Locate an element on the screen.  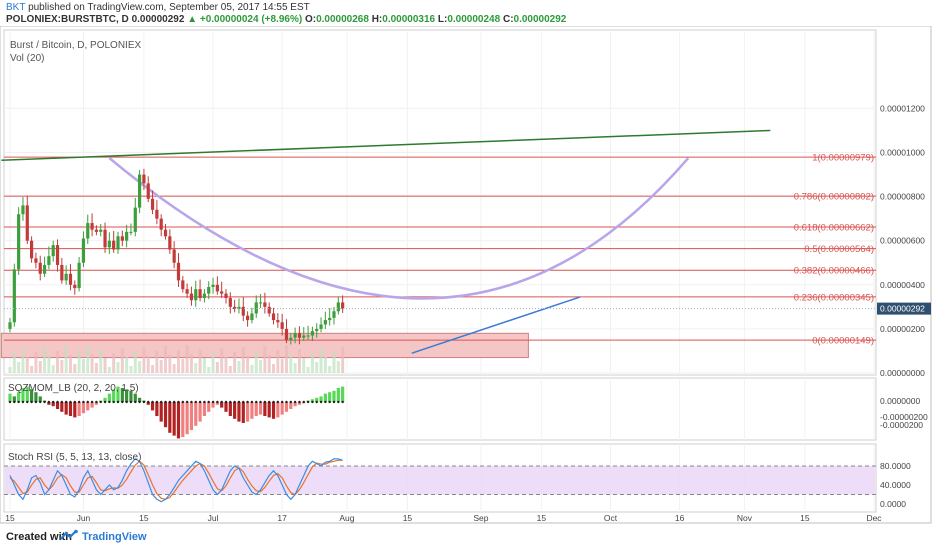
fib-level-label: 0.382(0.00000466) is located at coordinates (834, 271).